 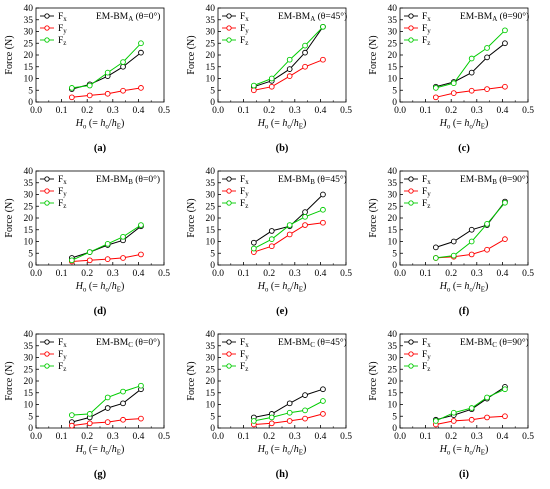 I want to click on x-tick-label: 0.1, so click(x=244, y=437).